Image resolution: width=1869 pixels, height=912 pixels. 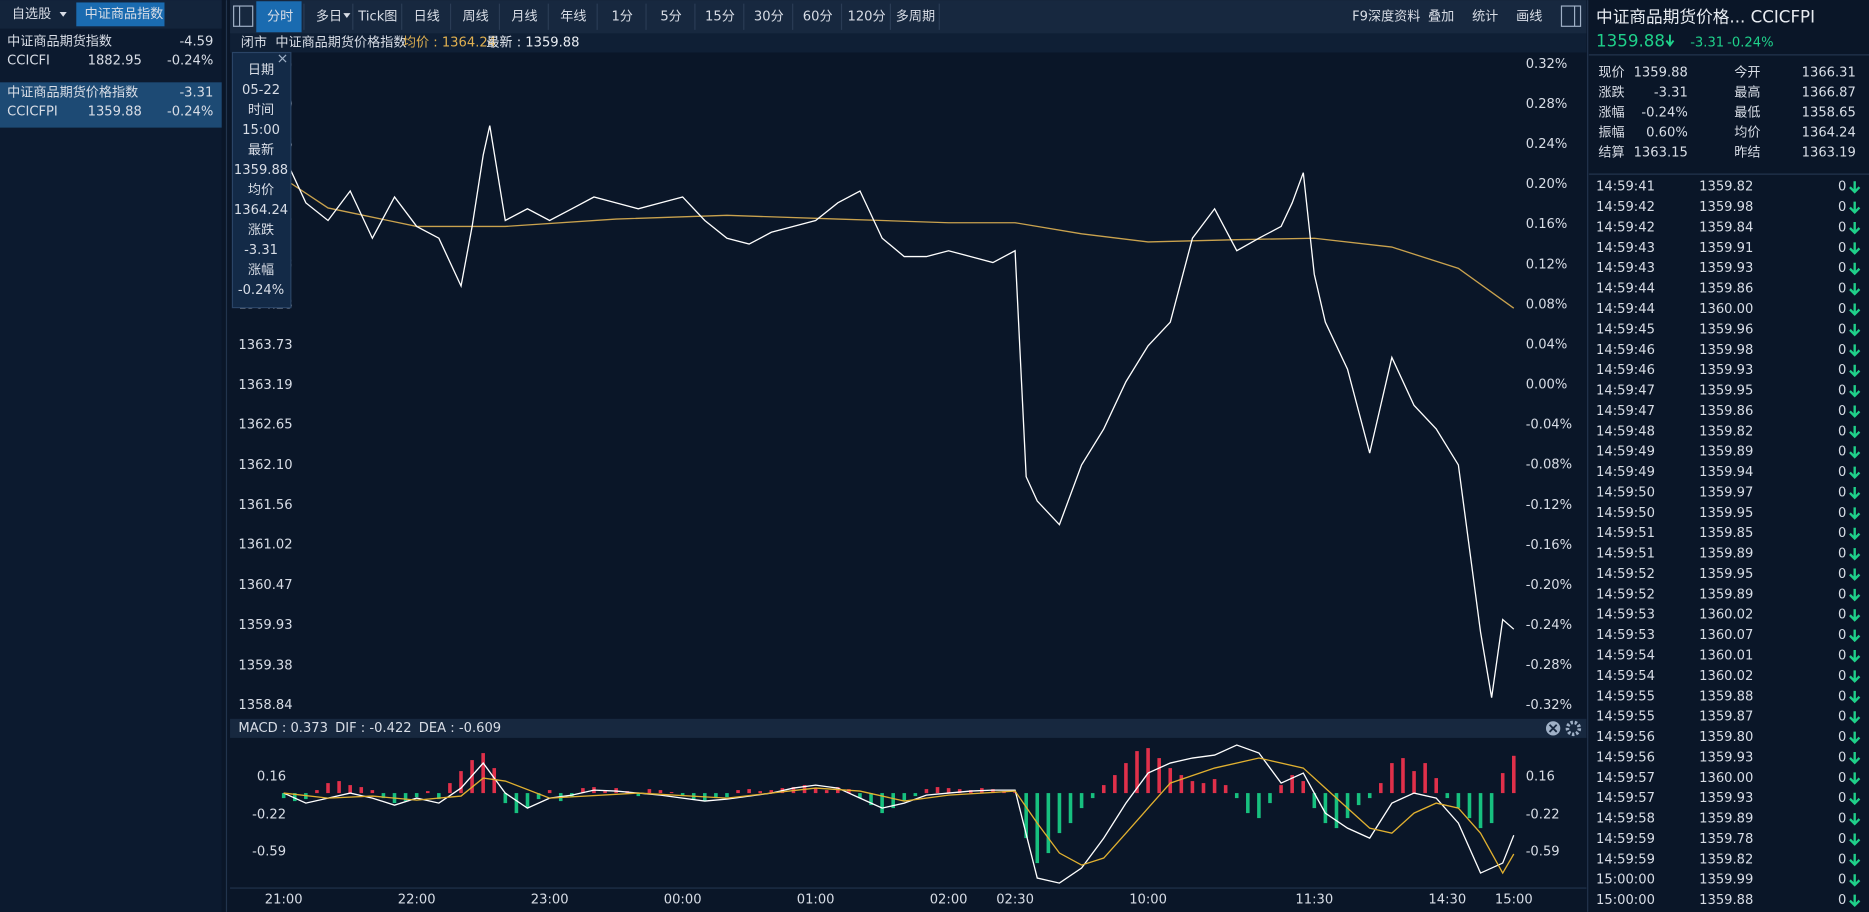 What do you see at coordinates (1571, 16) in the screenshot?
I see `panel-toggle` at bounding box center [1571, 16].